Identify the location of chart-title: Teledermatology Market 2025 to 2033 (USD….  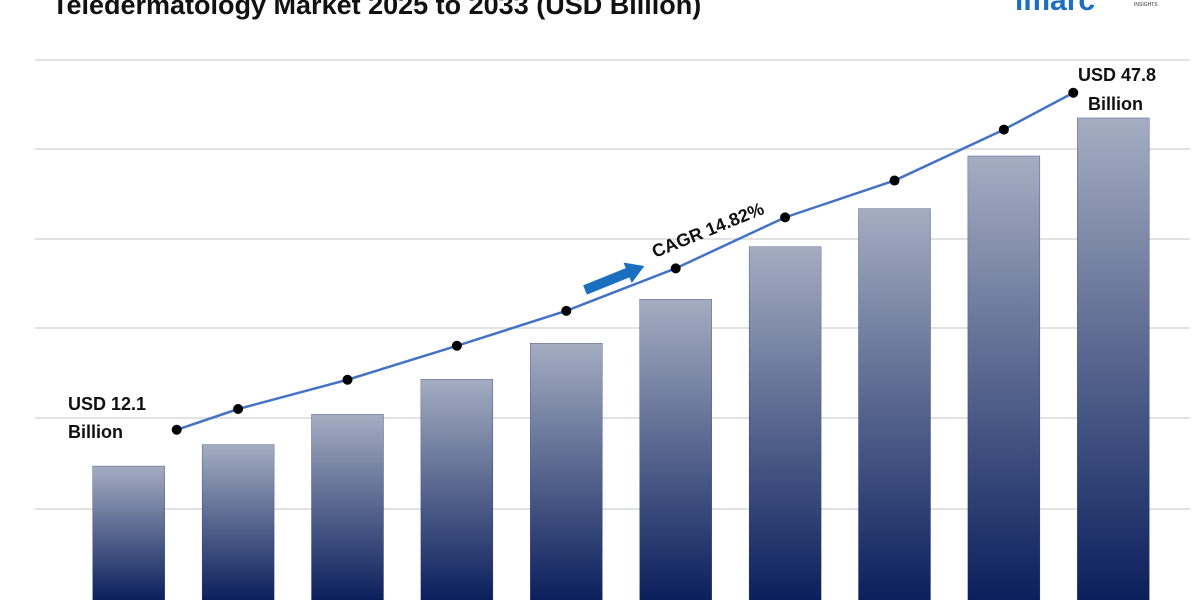
(376, 10).